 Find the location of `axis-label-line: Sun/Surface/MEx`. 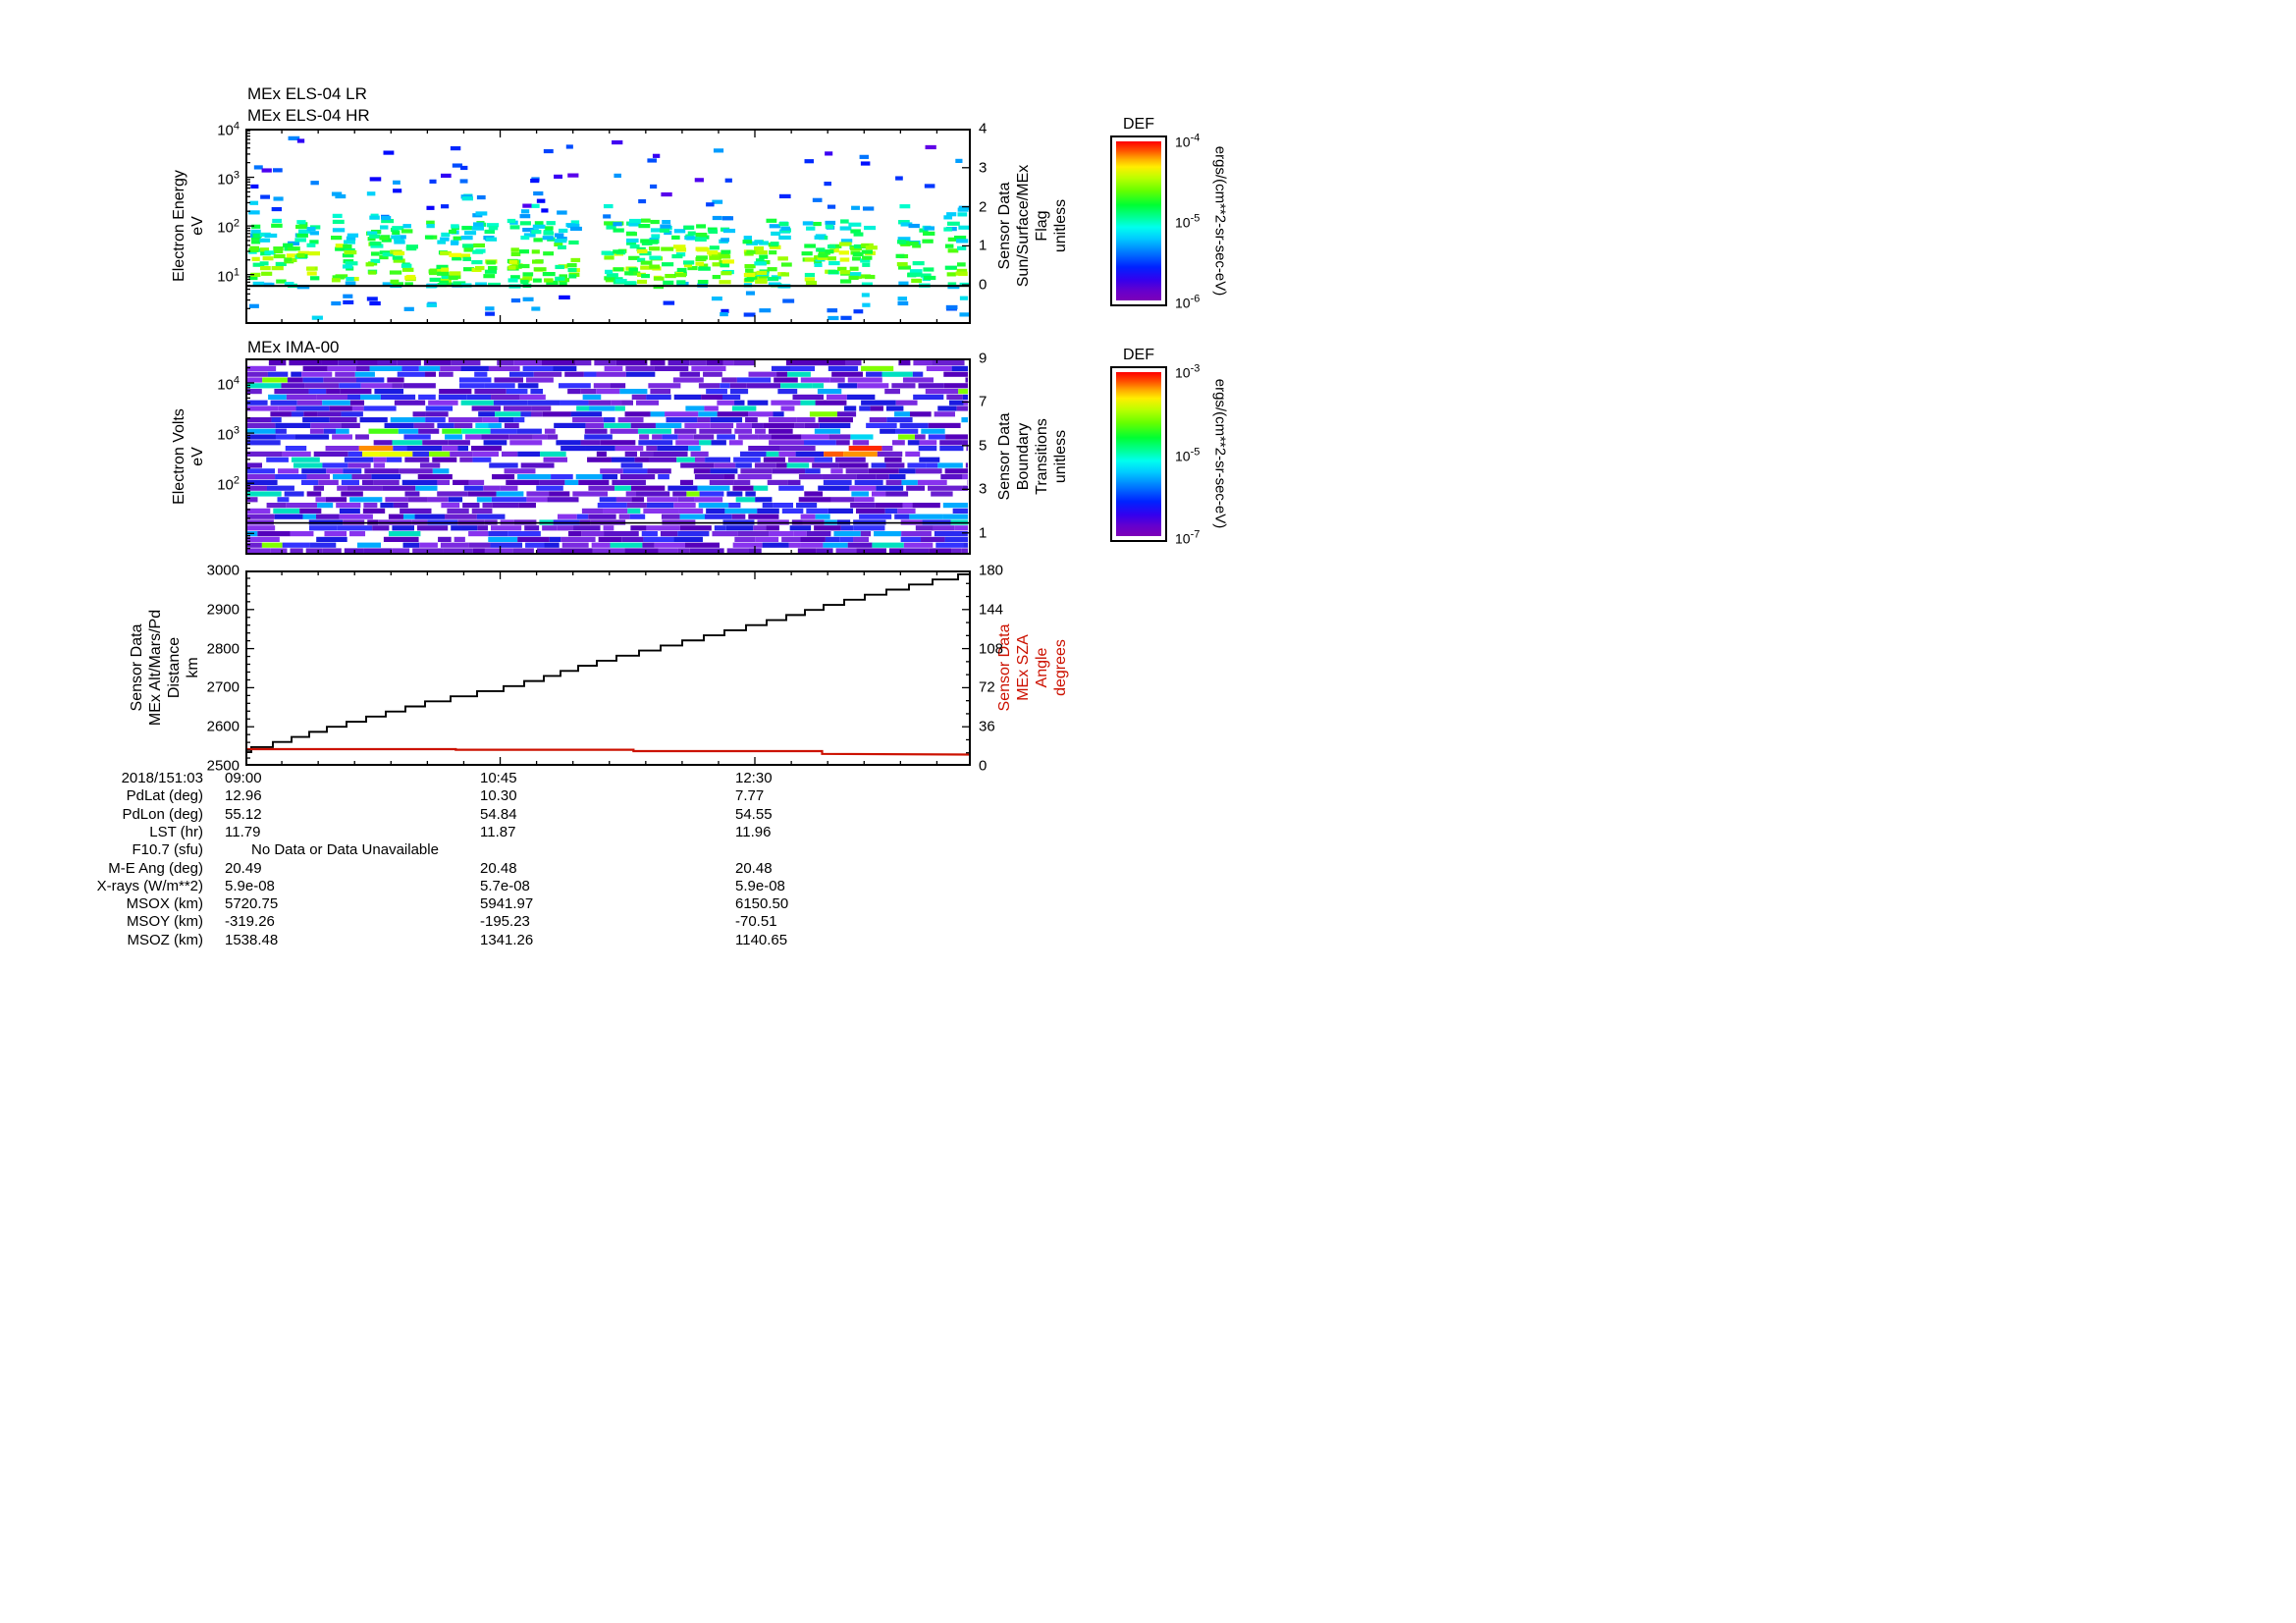

axis-label-line: Sun/Surface/MEx is located at coordinates (1023, 226).